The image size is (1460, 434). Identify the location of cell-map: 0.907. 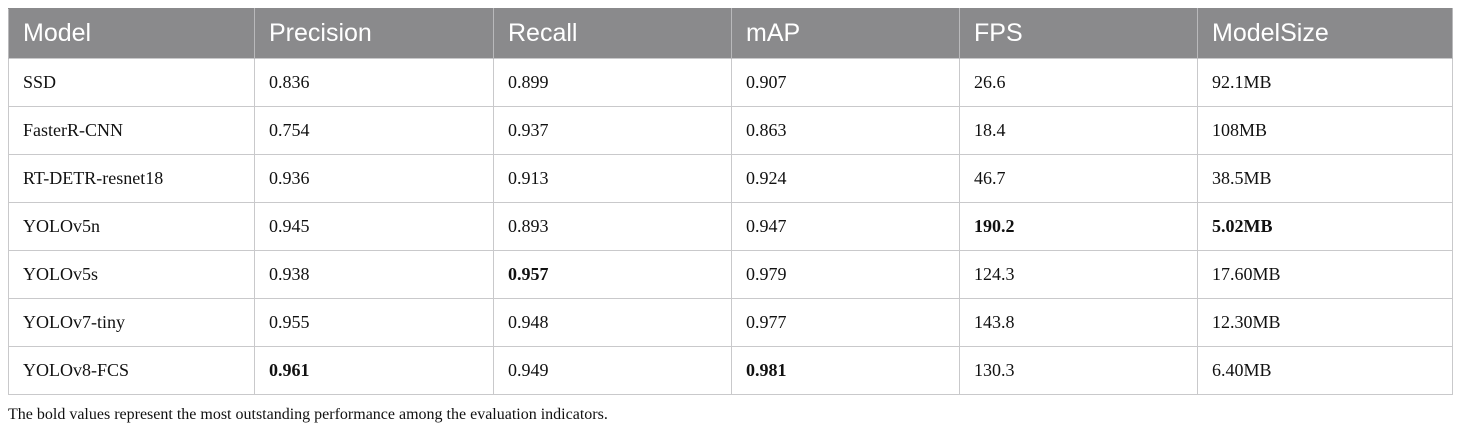
(845, 82).